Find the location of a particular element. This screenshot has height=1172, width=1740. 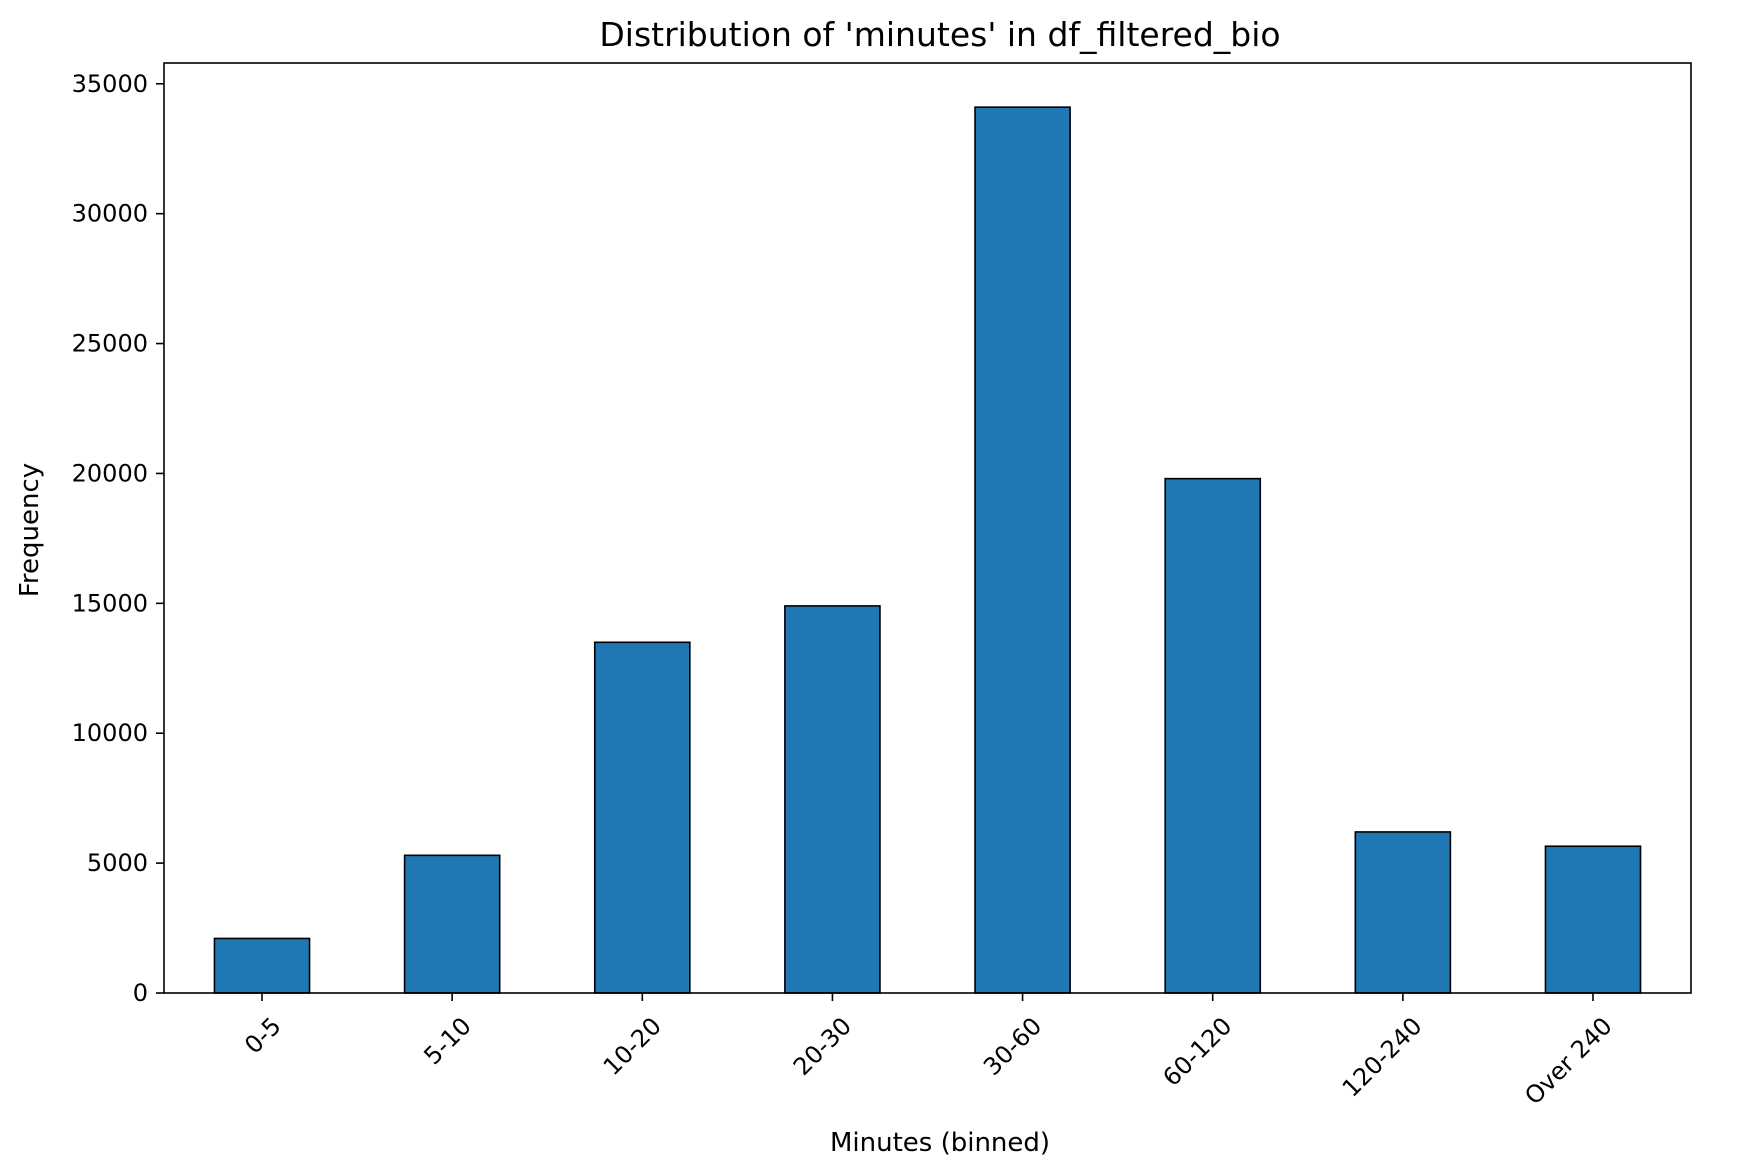

y-tick-label: 0 is located at coordinates (140, 993).